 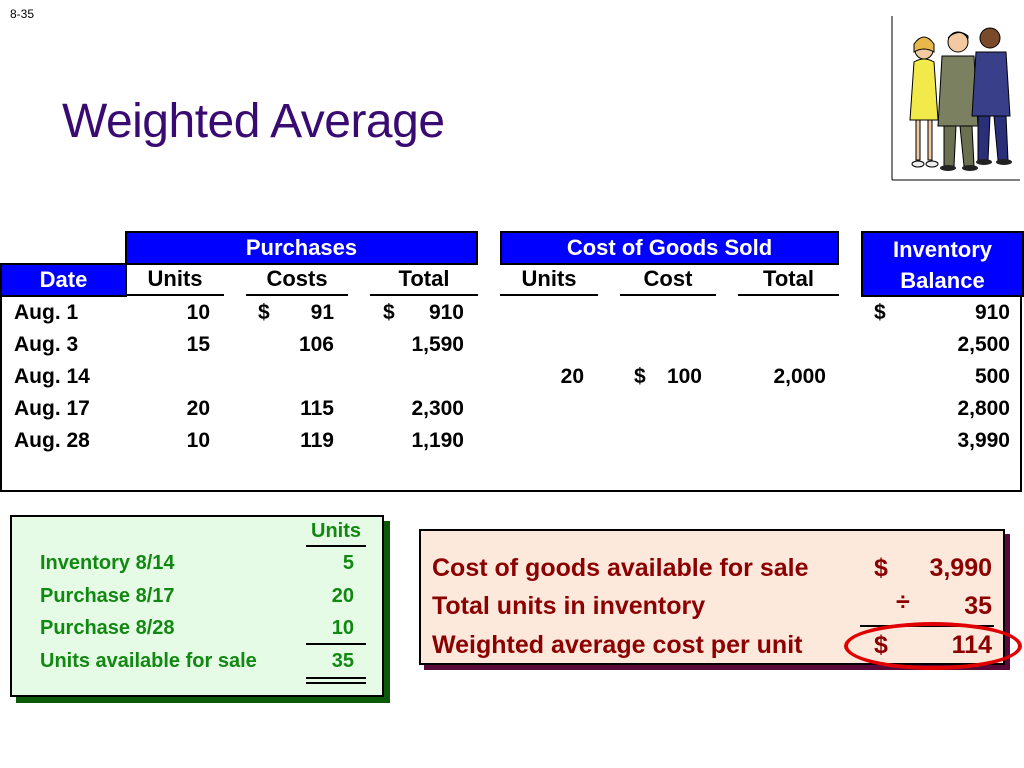 What do you see at coordinates (316, 344) in the screenshot?
I see `row-purchase-cost: 106` at bounding box center [316, 344].